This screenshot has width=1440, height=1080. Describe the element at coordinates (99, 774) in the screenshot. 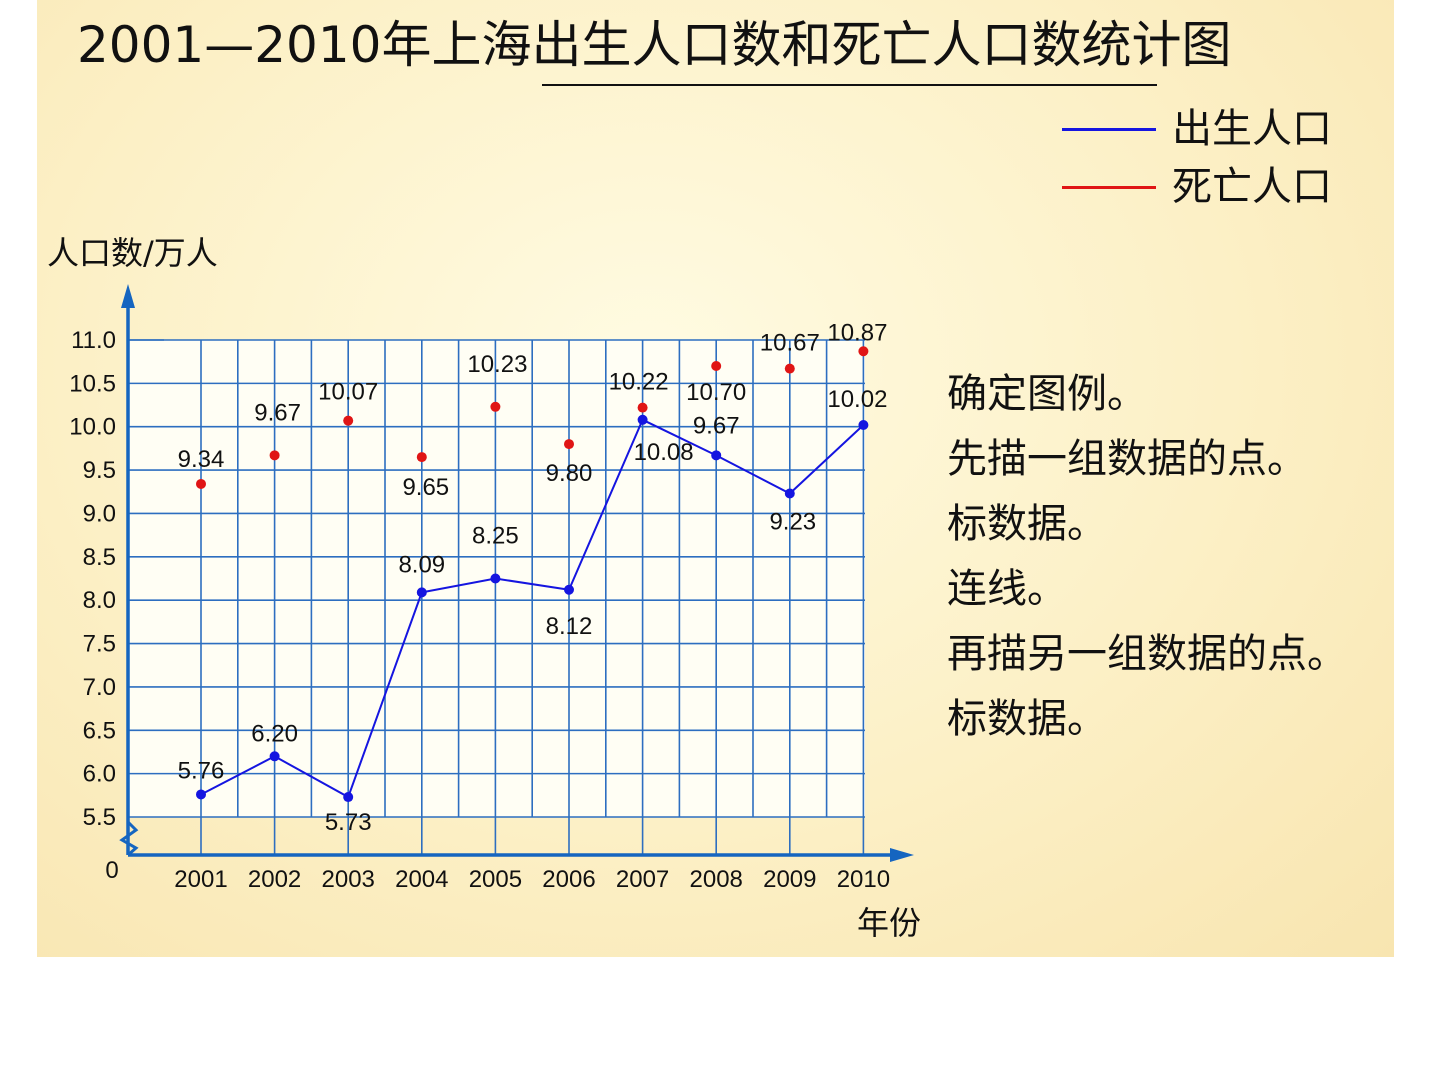

I see `y-tick-label: 6.0` at that location.